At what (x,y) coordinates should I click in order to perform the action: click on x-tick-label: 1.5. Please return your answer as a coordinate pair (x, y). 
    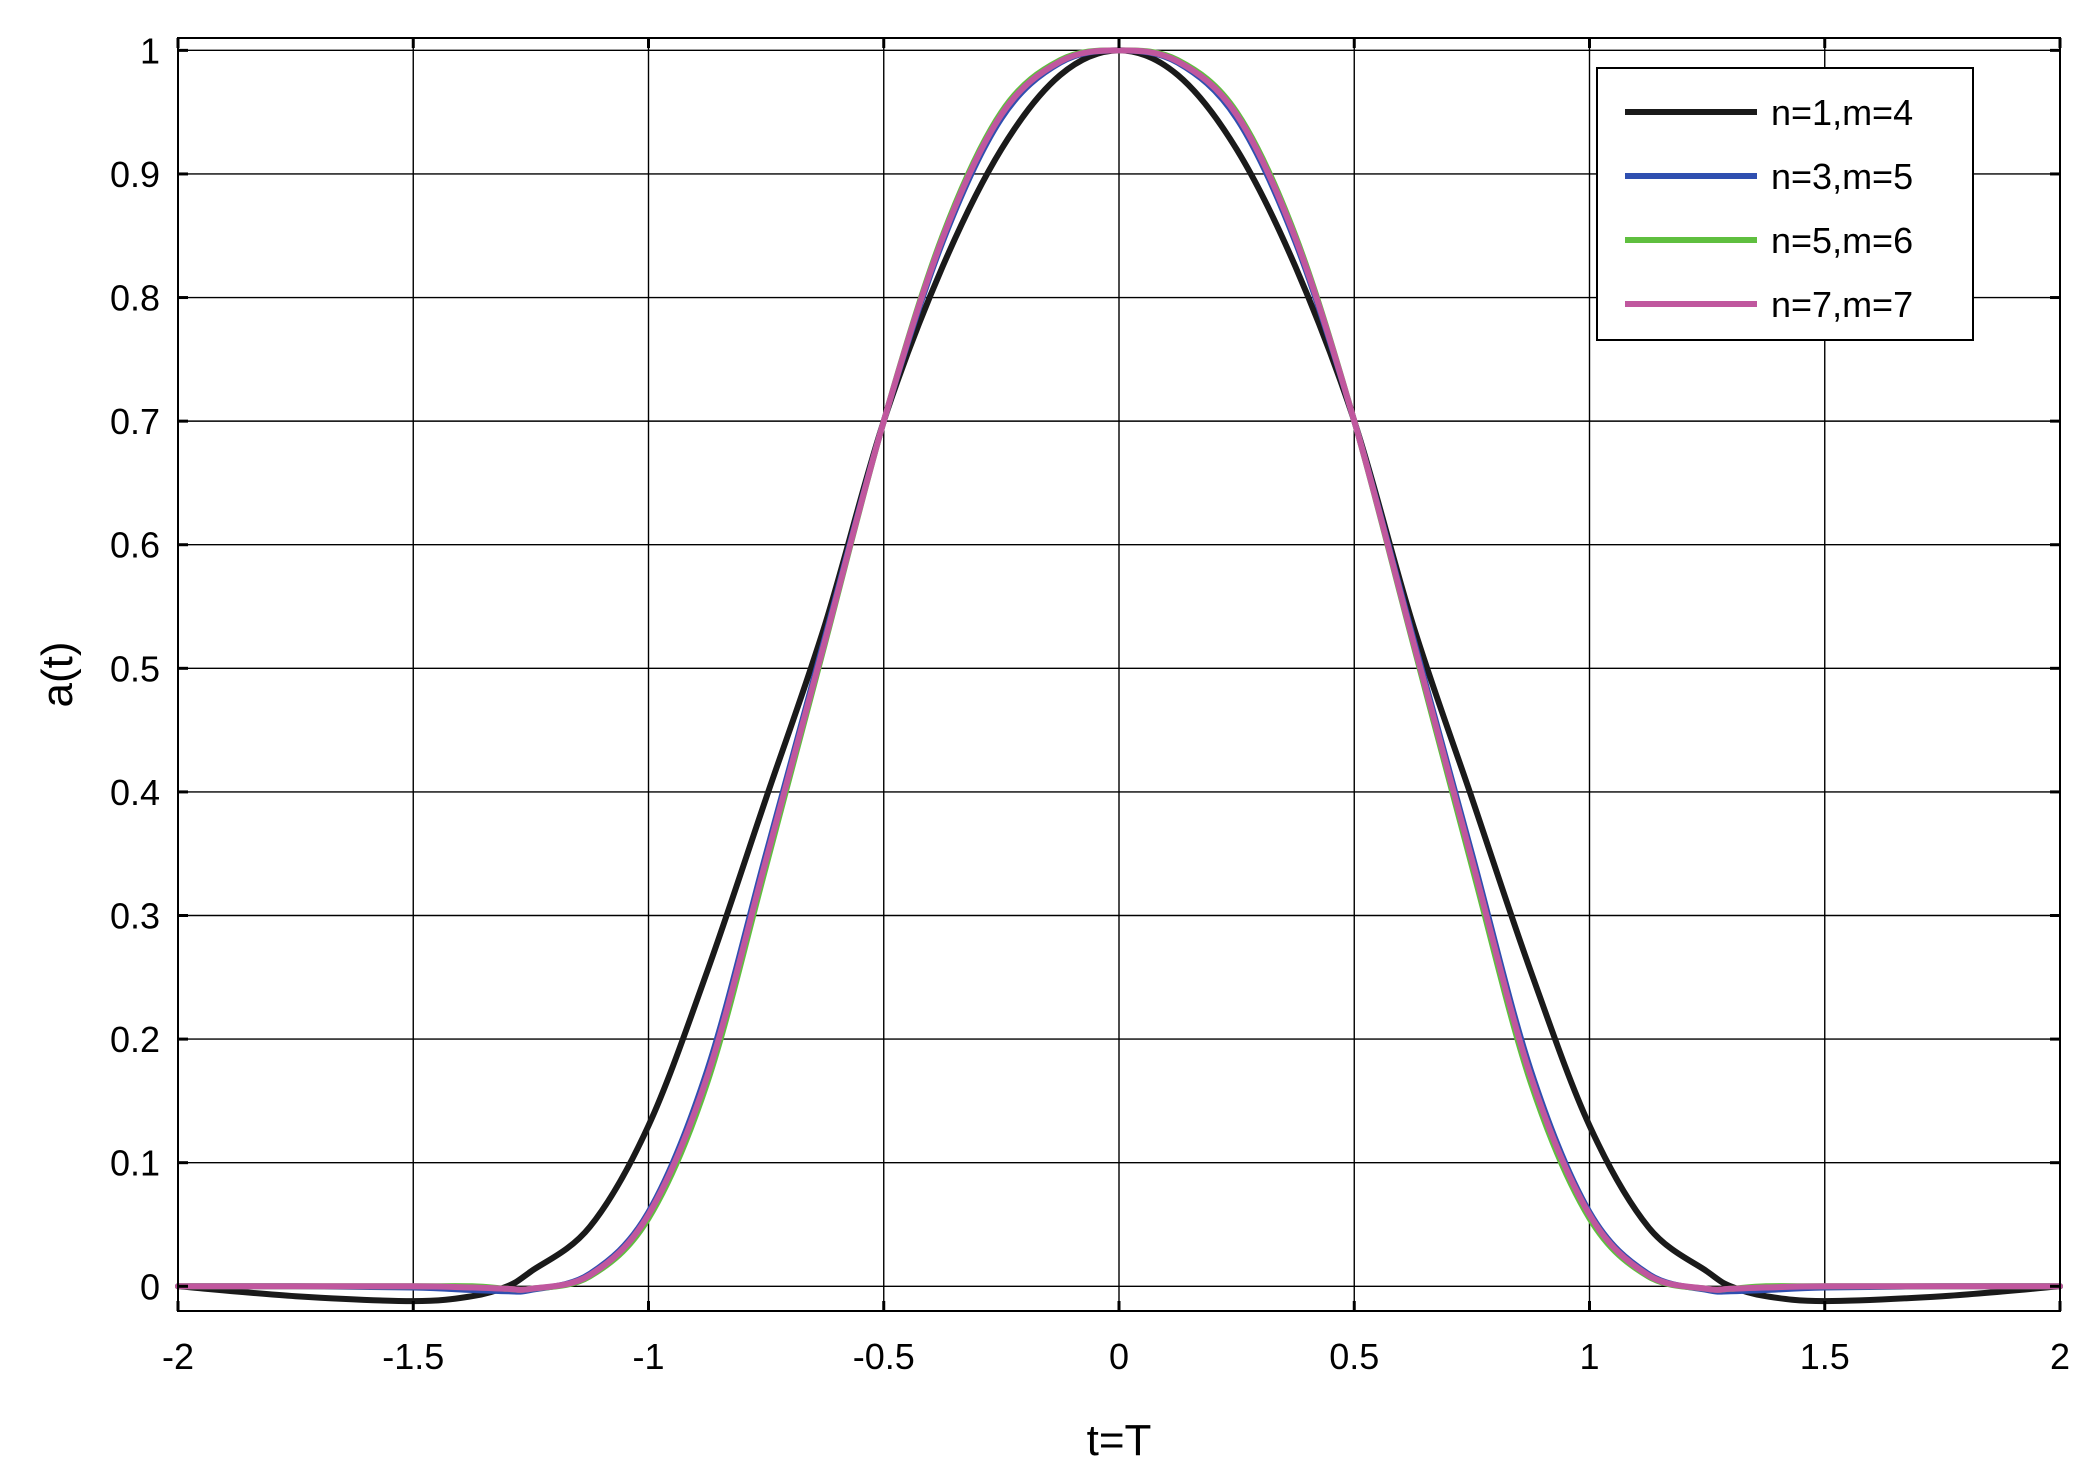
    Looking at the image, I should click on (1825, 1356).